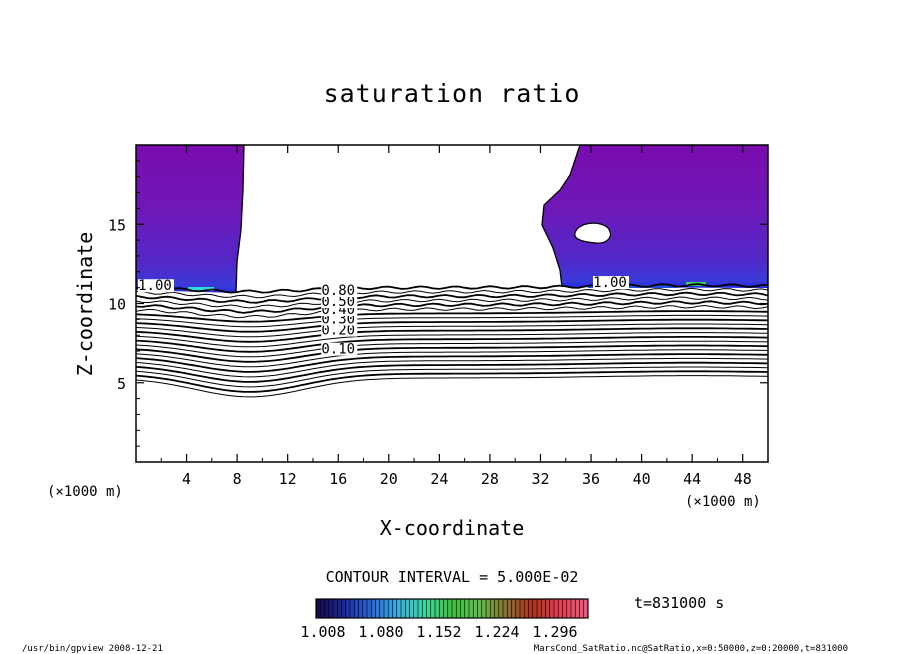 Image resolution: width=904 pixels, height=654 pixels. What do you see at coordinates (692, 479) in the screenshot?
I see `x-tick-label: 44` at bounding box center [692, 479].